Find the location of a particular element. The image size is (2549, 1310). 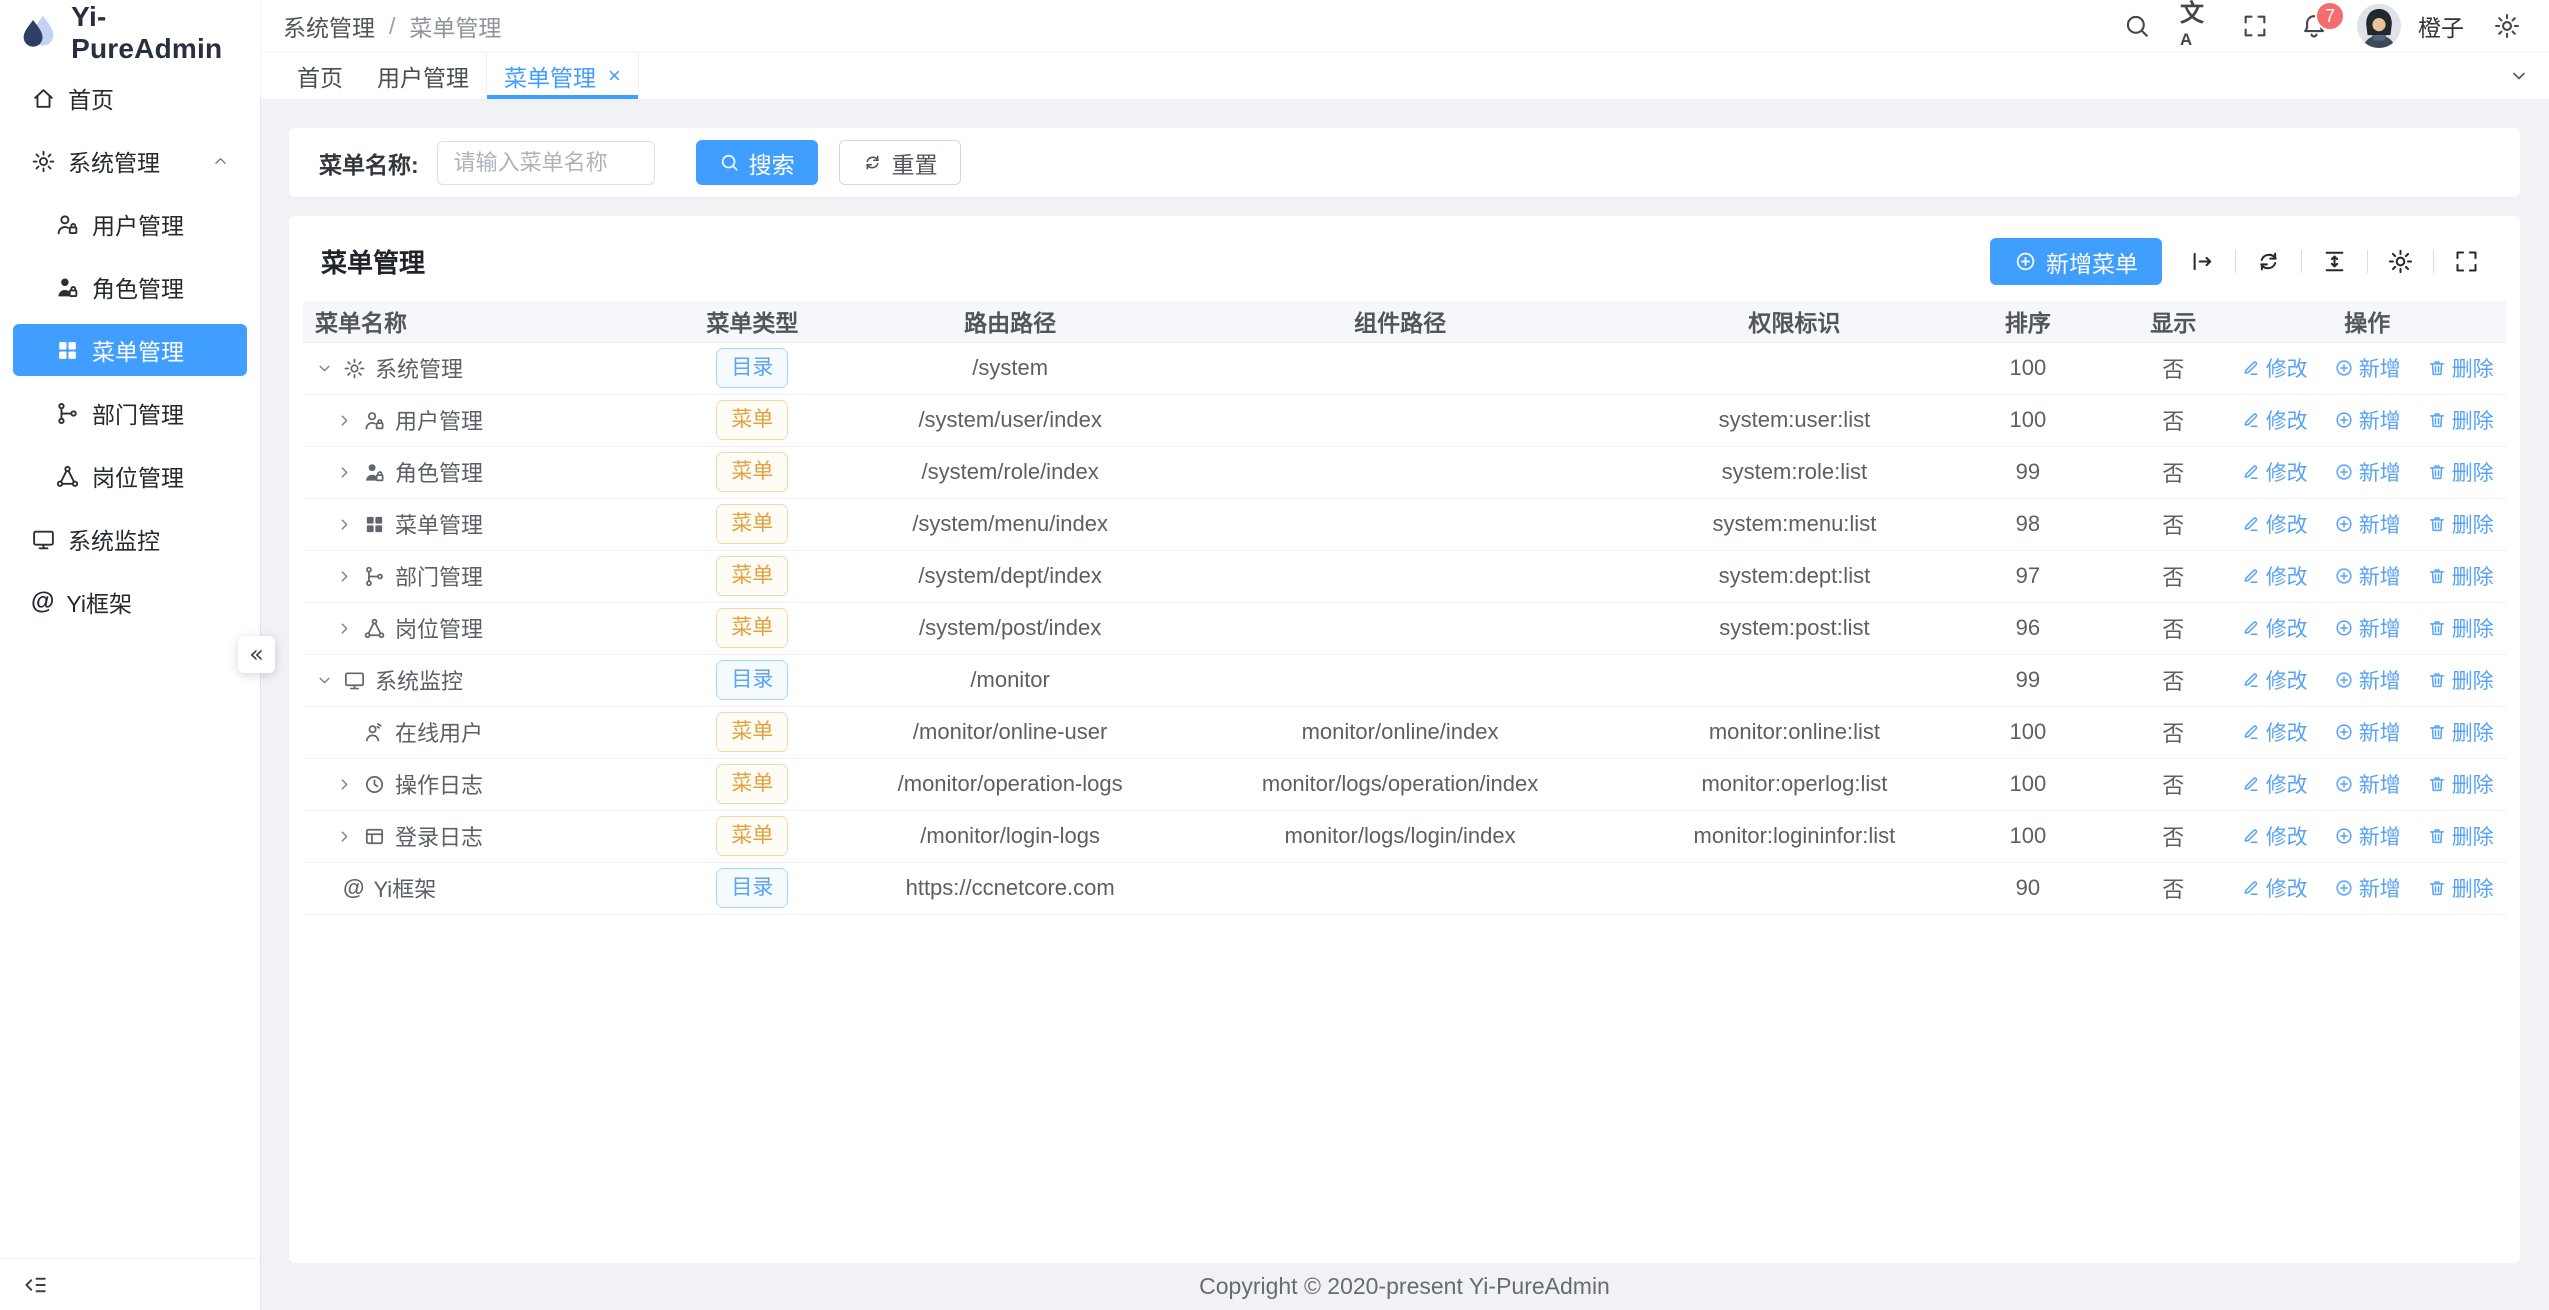

sidebar-item-post-management: 岗位管理 is located at coordinates (130, 476).